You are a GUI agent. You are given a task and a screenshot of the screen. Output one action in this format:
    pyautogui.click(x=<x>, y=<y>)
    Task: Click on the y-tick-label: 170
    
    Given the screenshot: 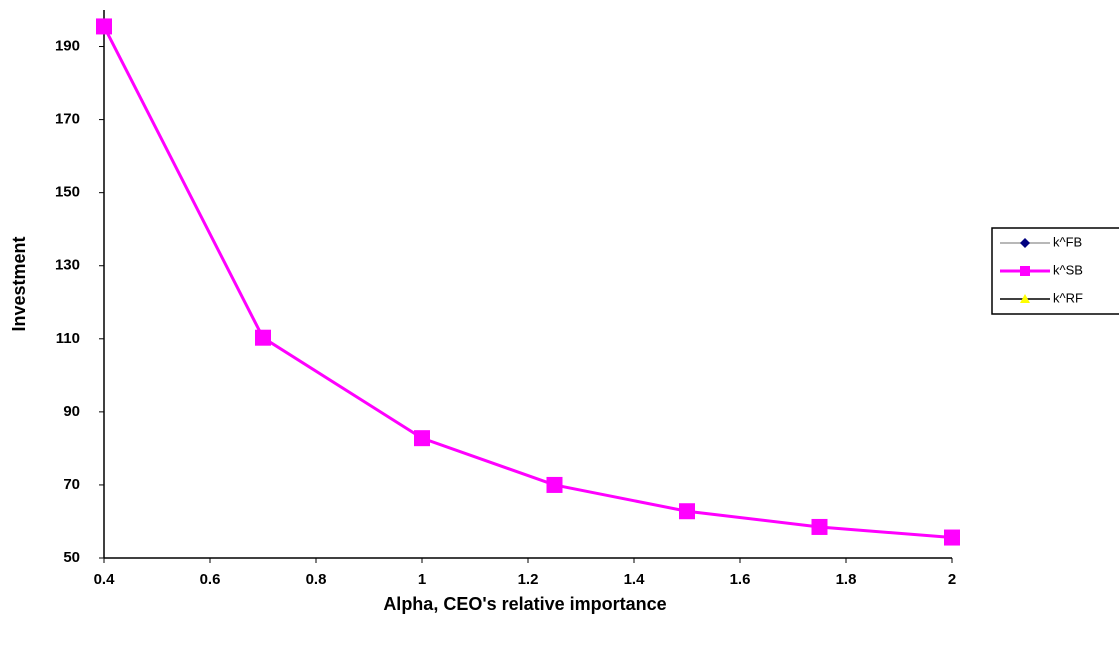 What is the action you would take?
    pyautogui.click(x=67, y=119)
    